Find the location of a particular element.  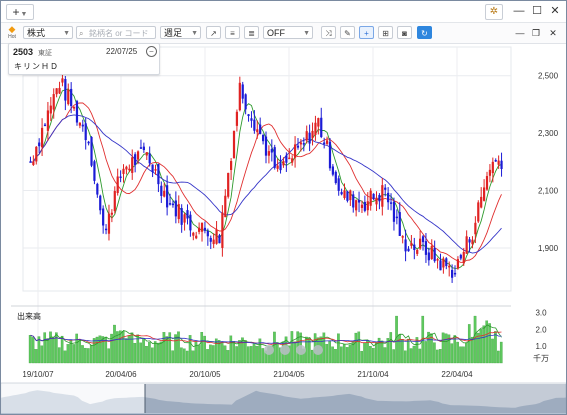

period-select: 週足 ▼ is located at coordinates (180, 32).